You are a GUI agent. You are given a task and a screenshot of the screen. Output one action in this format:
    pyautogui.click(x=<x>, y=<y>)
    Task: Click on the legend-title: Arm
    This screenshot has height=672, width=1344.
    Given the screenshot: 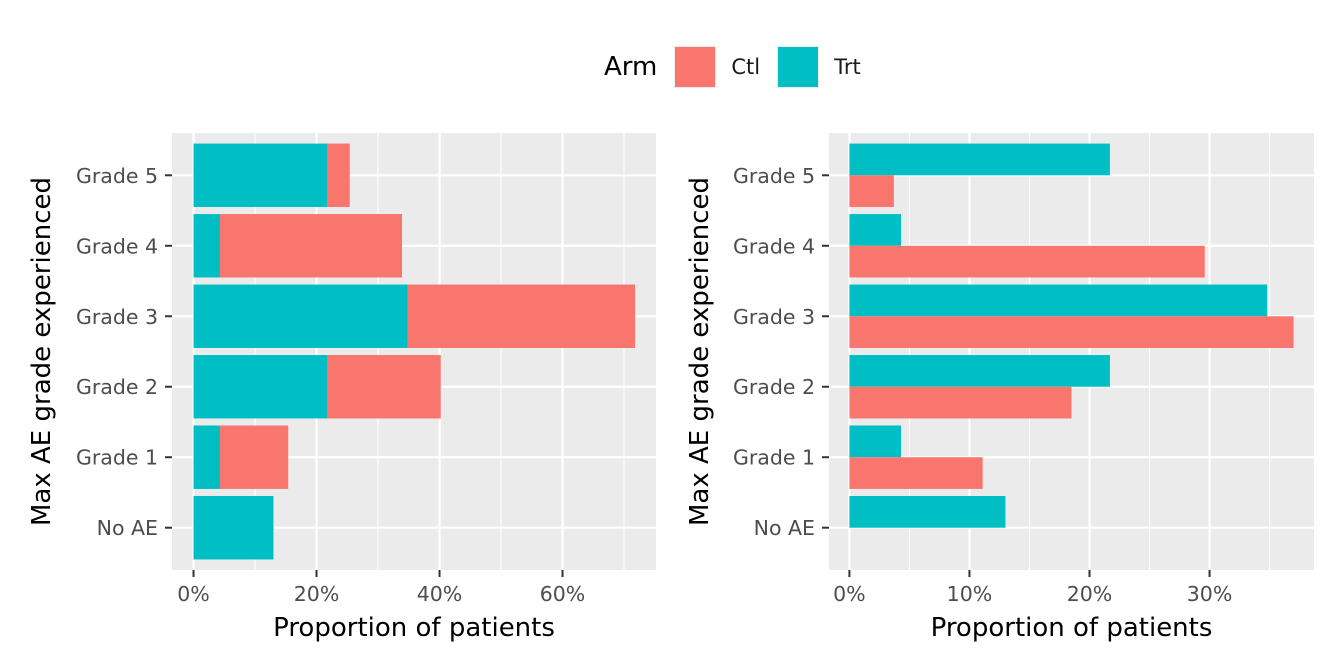 What is the action you would take?
    pyautogui.click(x=631, y=67)
    